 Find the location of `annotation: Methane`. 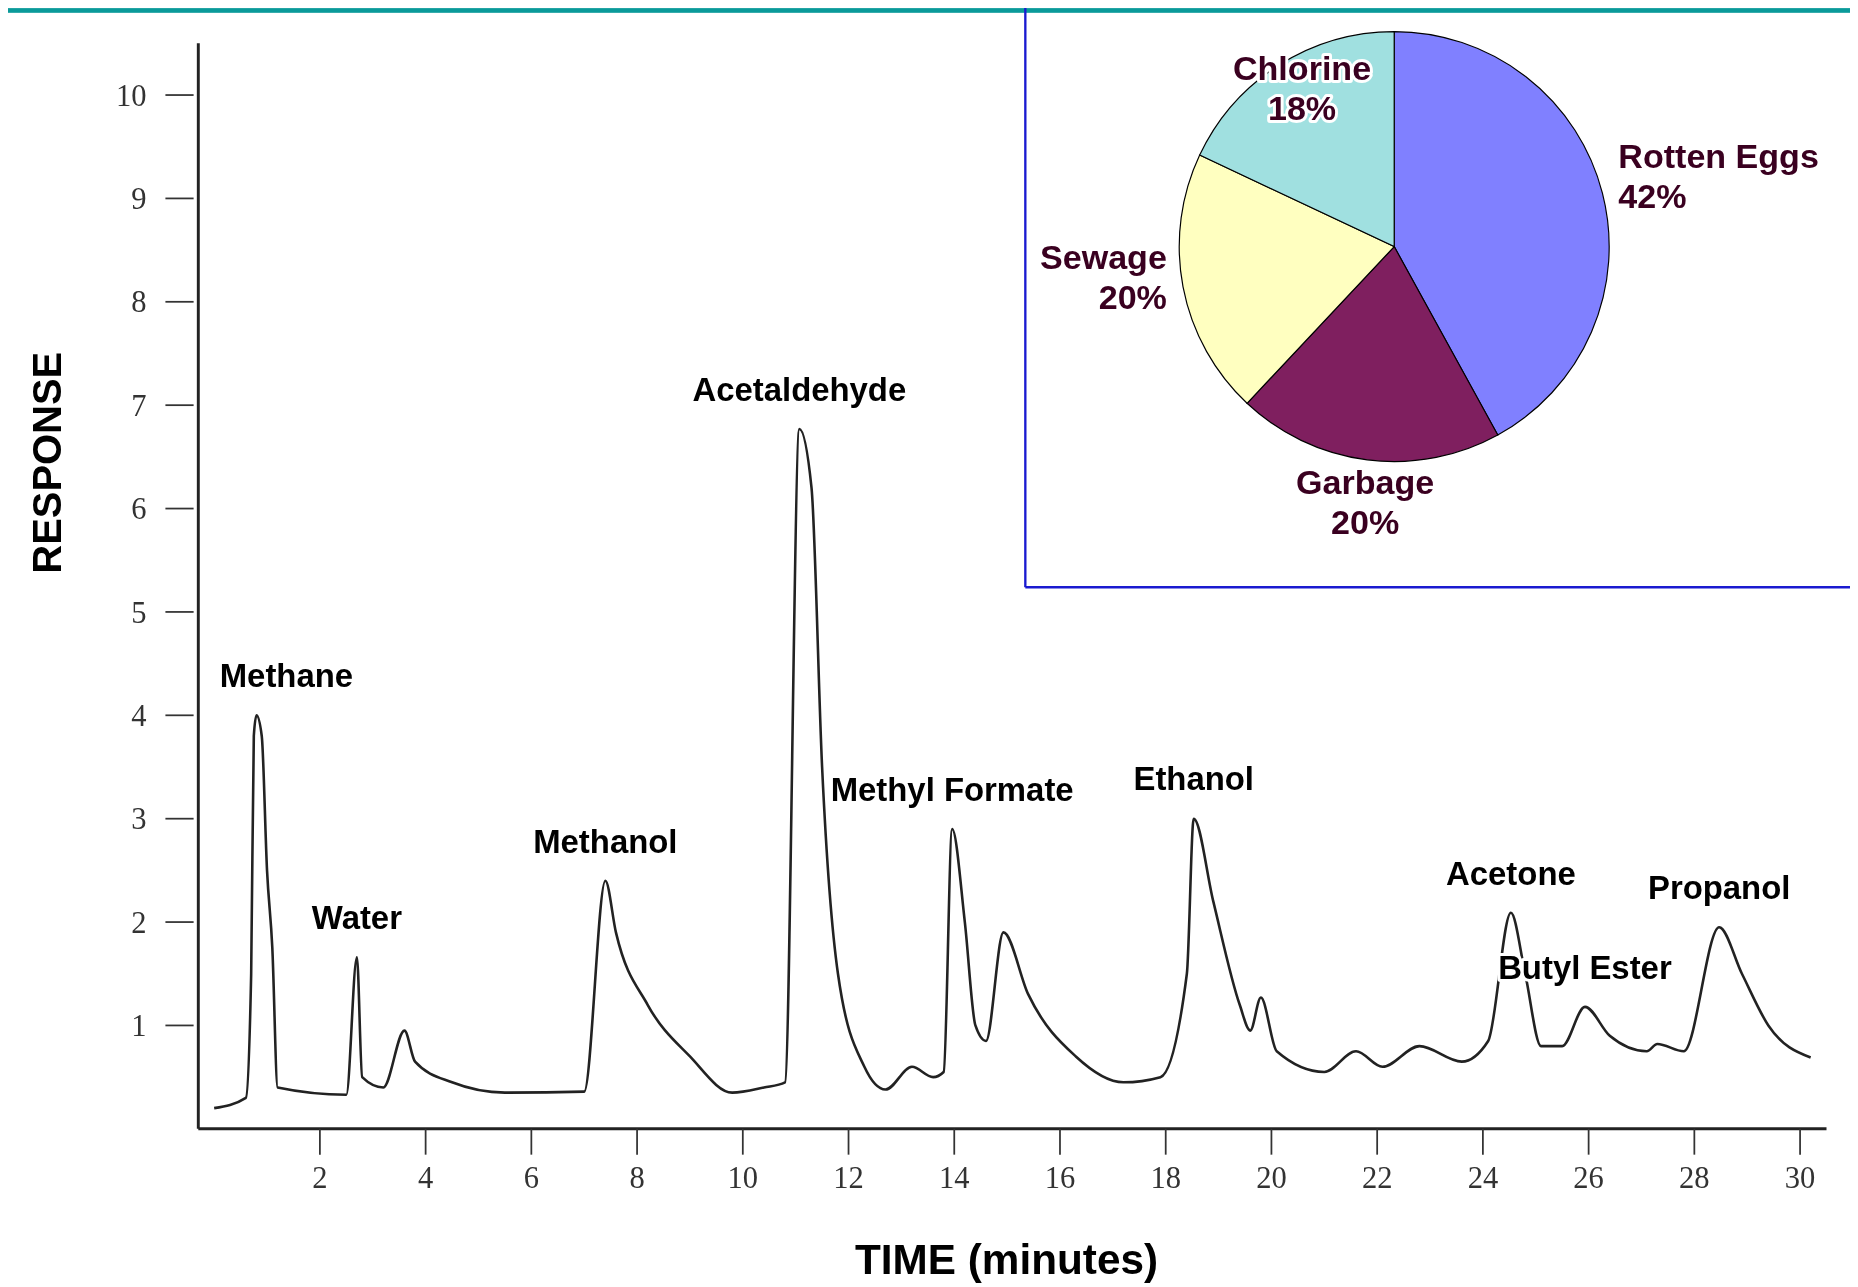

annotation: Methane is located at coordinates (286, 676).